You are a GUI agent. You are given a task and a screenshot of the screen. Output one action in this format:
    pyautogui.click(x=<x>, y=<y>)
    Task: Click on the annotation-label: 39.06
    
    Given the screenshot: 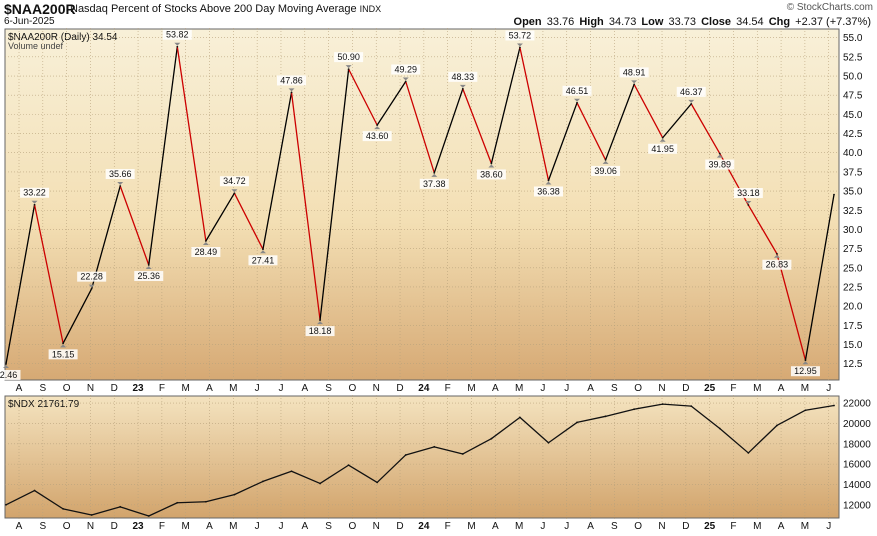 What is the action you would take?
    pyautogui.click(x=605, y=171)
    